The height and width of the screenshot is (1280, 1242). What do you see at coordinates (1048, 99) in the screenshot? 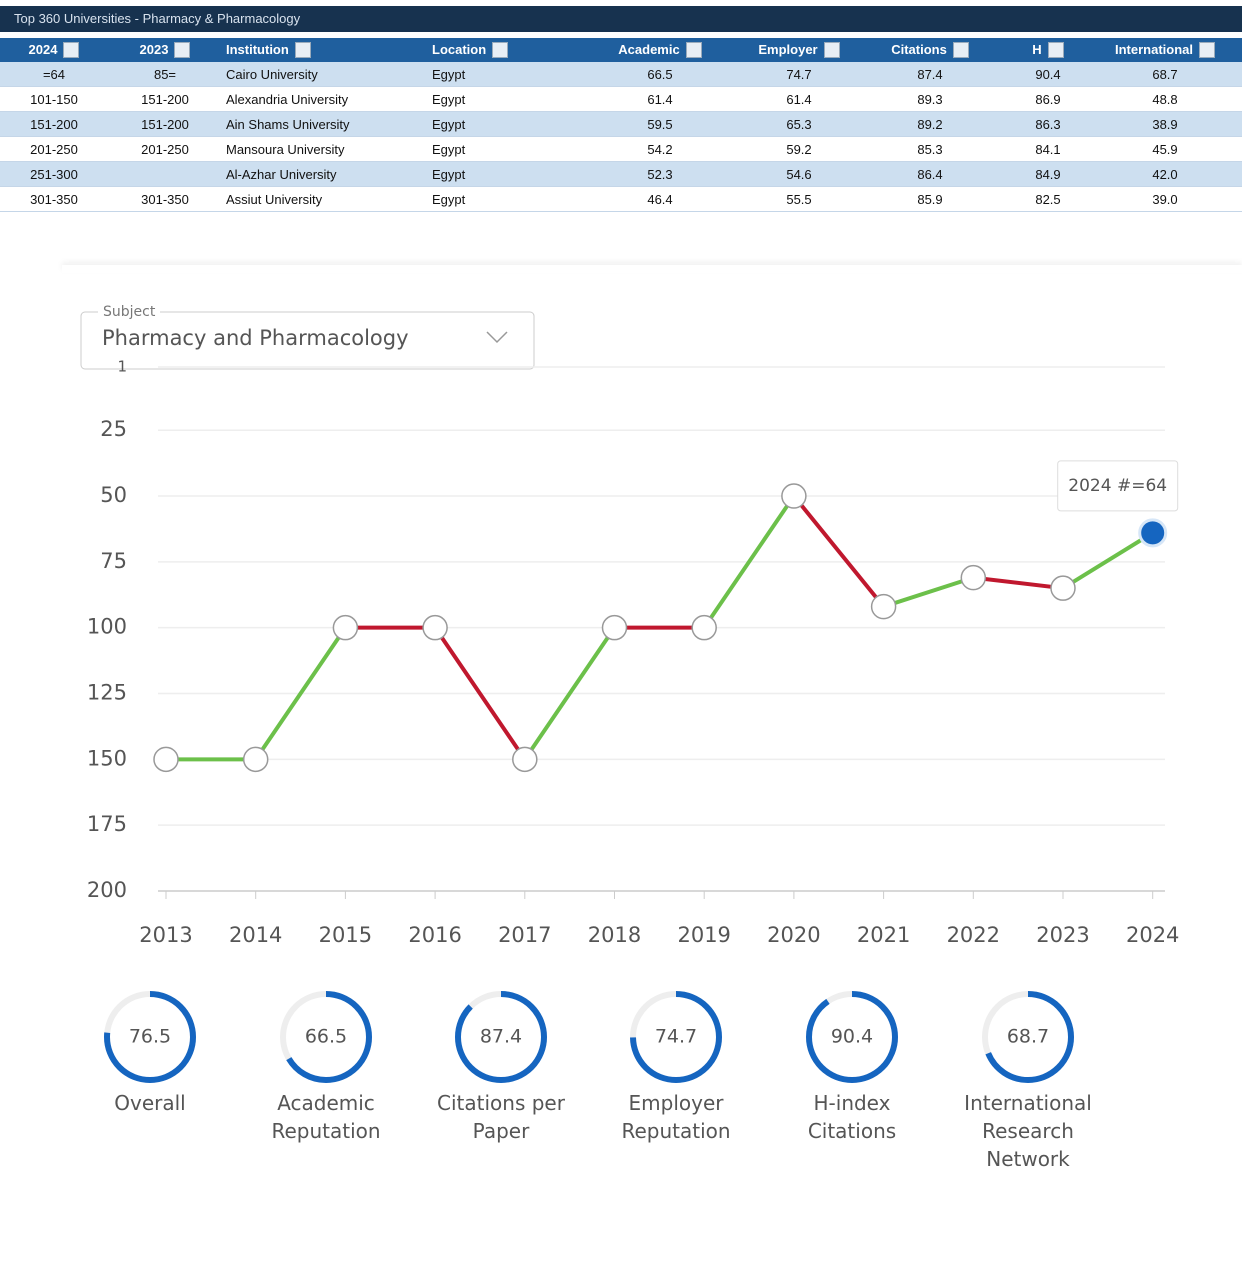
I see `table-cell: 86.9` at bounding box center [1048, 99].